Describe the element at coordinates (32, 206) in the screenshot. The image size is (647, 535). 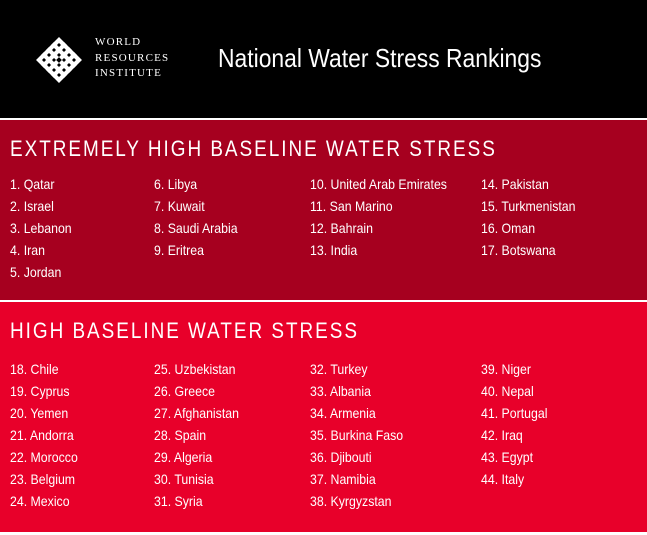
I see `country-item: 2. Israel` at that location.